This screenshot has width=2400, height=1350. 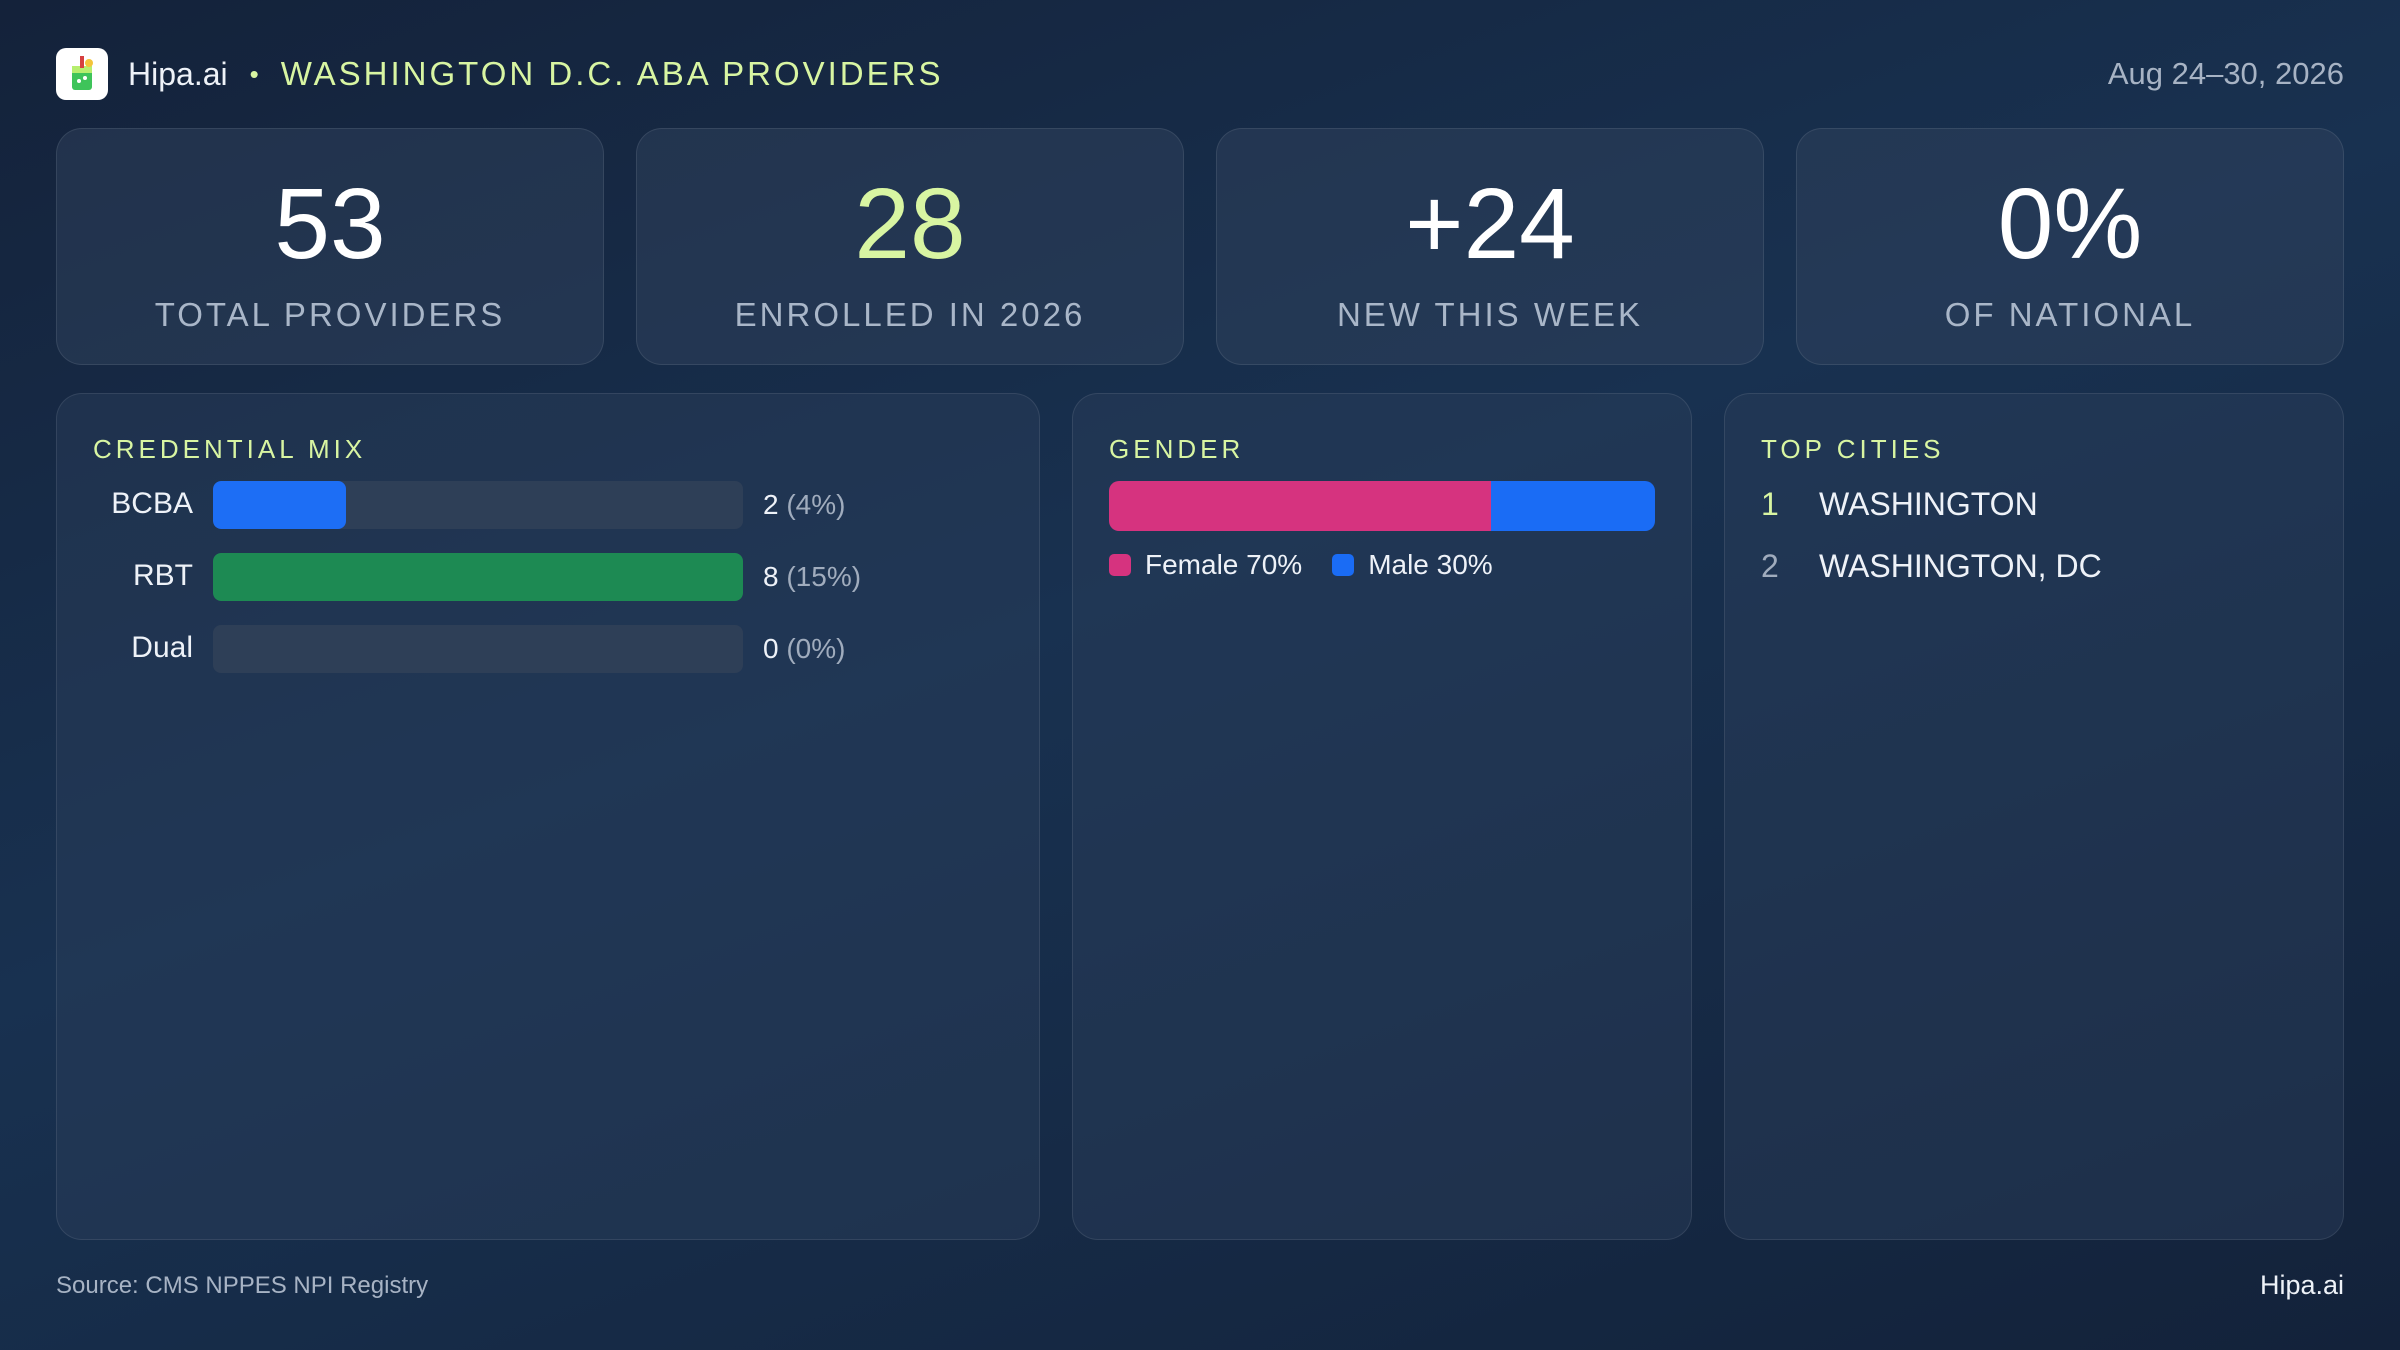 I want to click on legend-label: Female 70%, so click(x=1224, y=564).